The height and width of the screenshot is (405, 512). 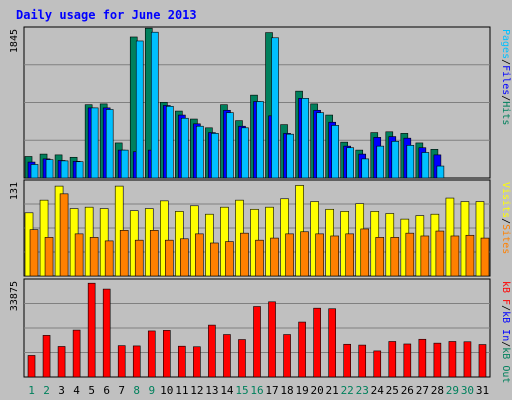 I want to click on x-tick-label: 4, so click(x=76, y=390).